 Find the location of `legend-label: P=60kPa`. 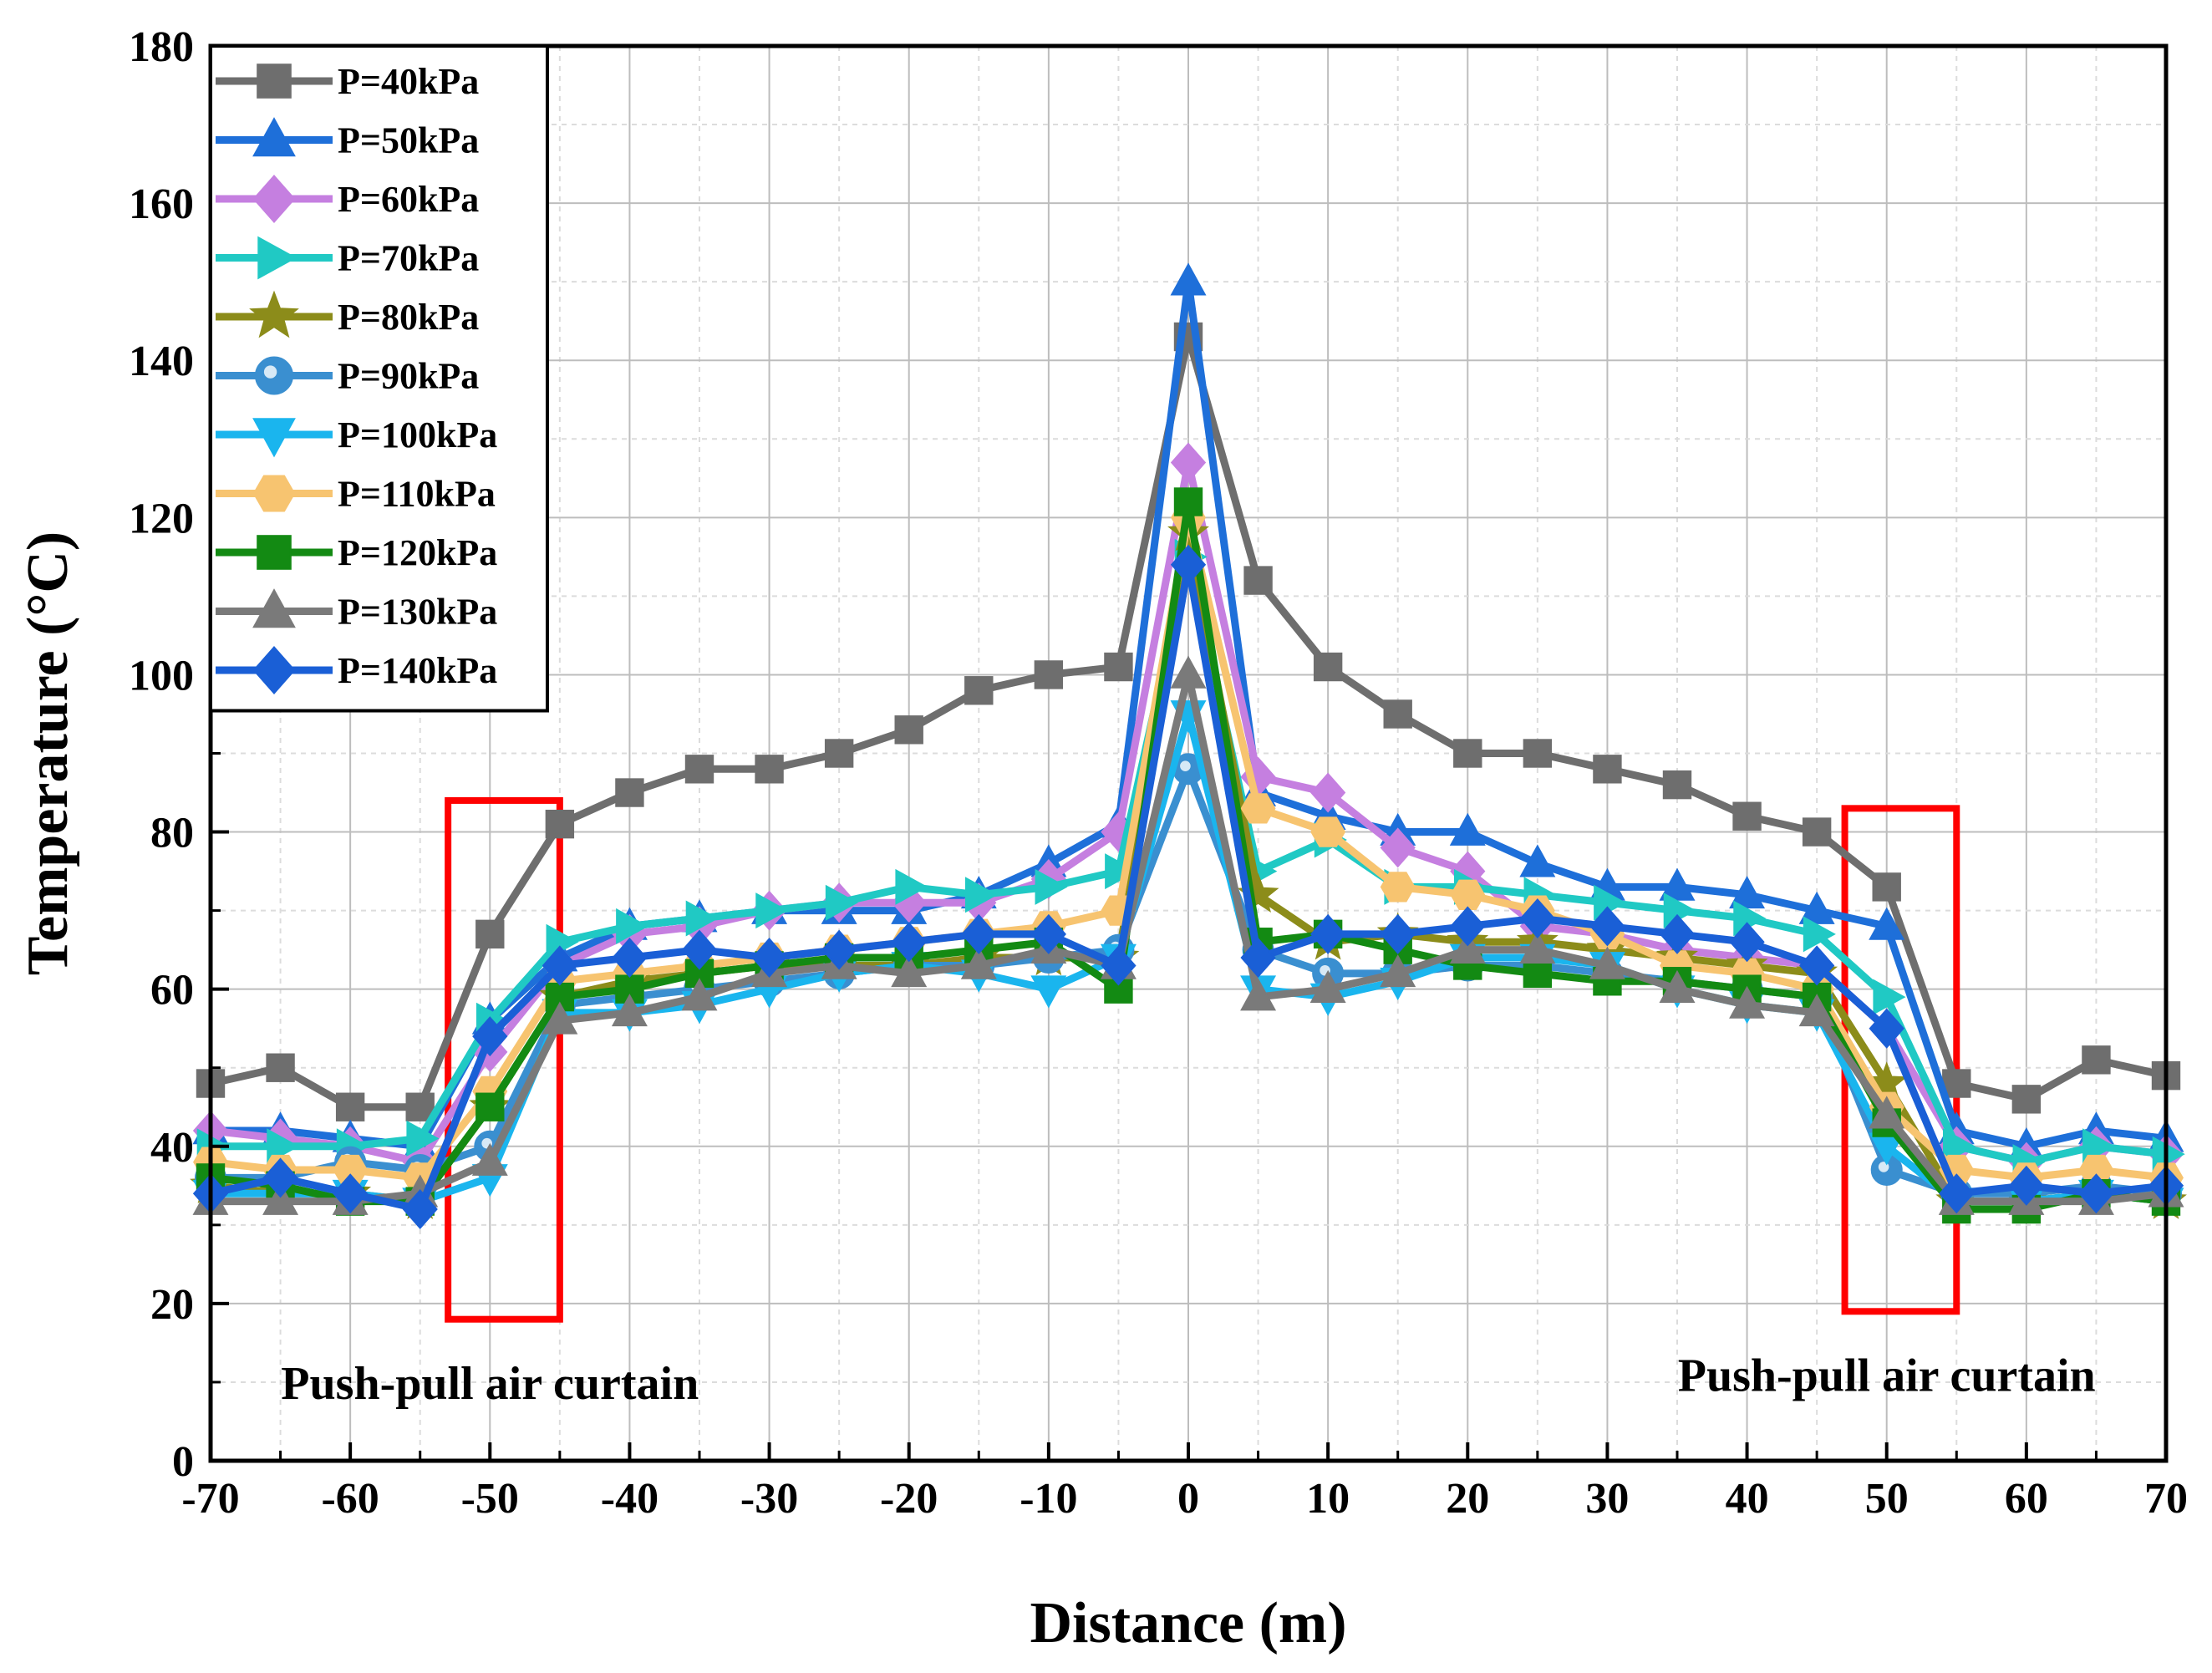

legend-label: P=60kPa is located at coordinates (409, 199).